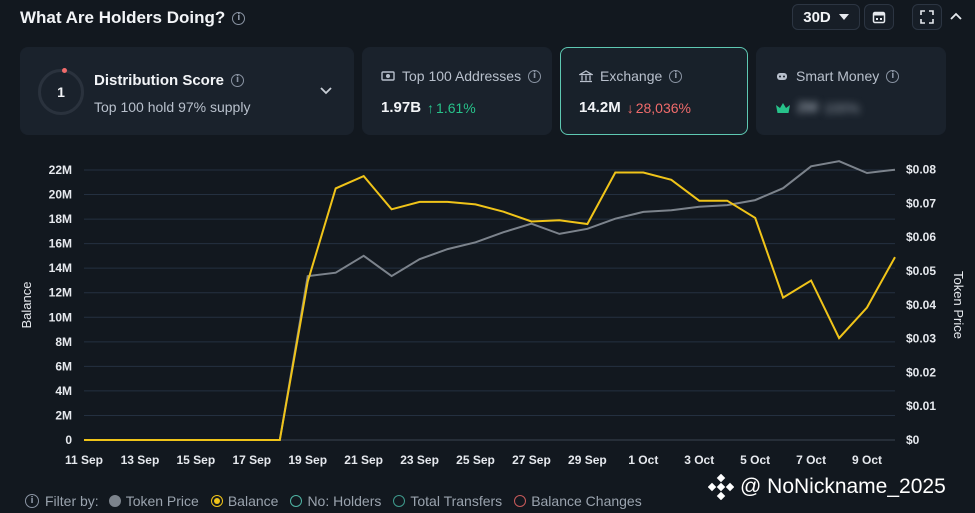 The image size is (975, 513). Describe the element at coordinates (879, 17) in the screenshot. I see `calendar-button` at that location.